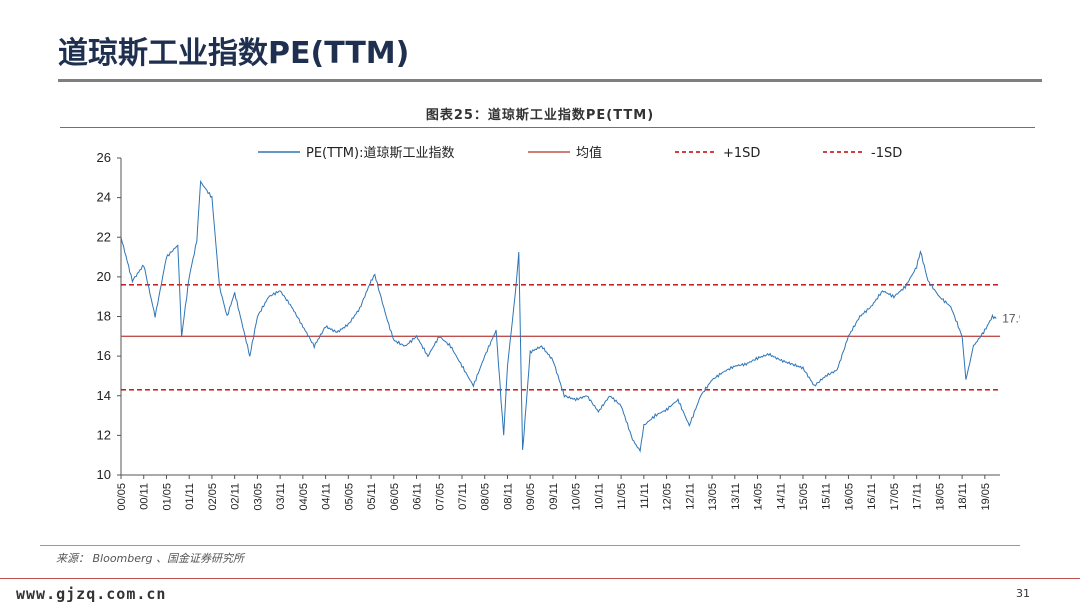  I want to click on x-tick-label: 03/05, so click(258, 497).